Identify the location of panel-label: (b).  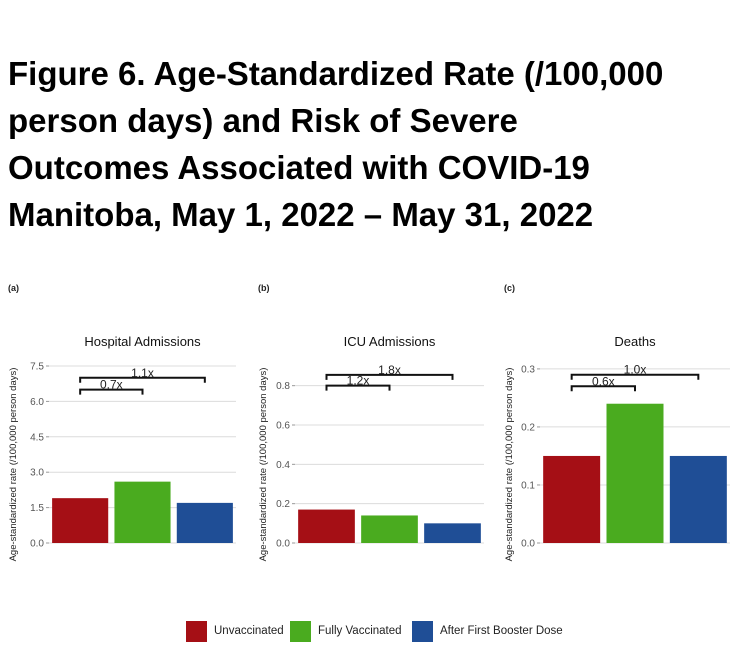
(264, 288).